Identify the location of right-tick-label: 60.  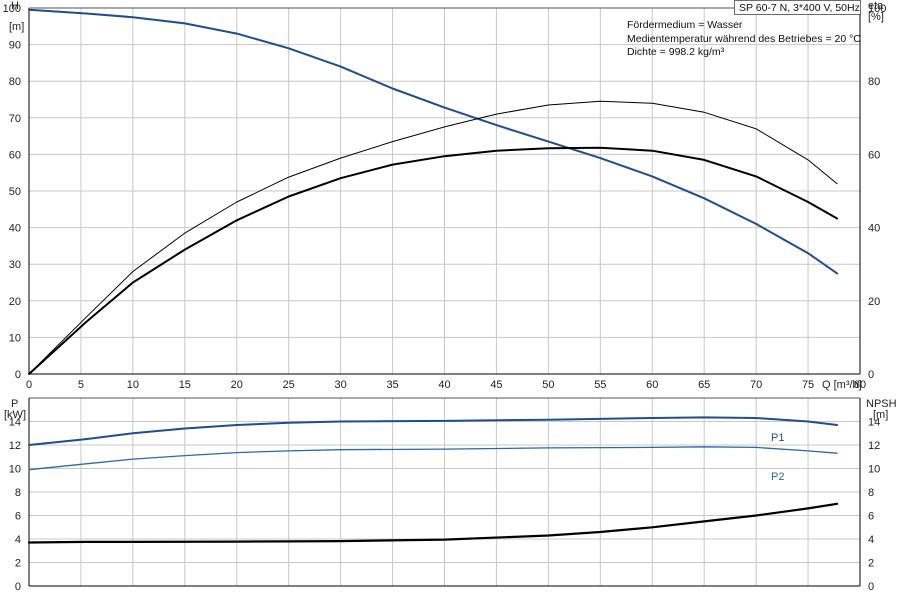
(874, 155).